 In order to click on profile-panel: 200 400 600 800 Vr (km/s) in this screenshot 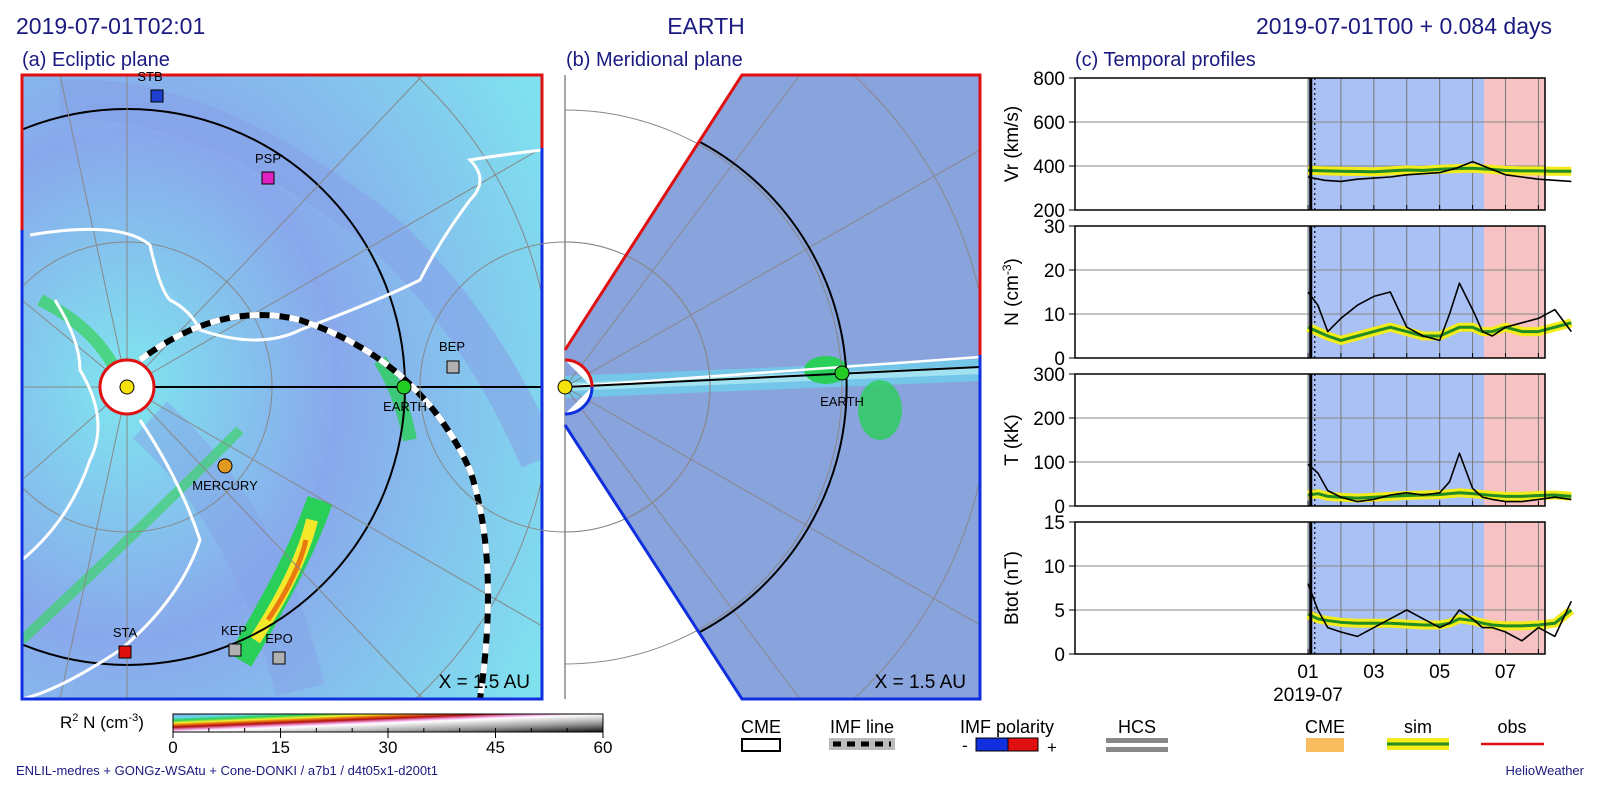, I will do `click(1287, 145)`.